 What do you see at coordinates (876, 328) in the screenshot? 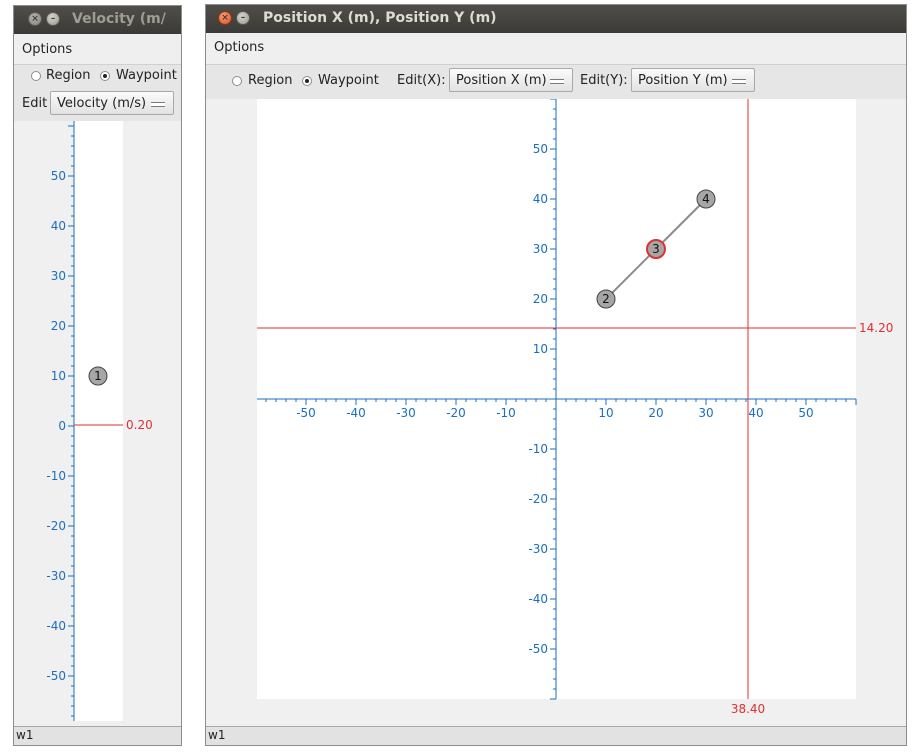
I see `cursor-y-value-label: 14.20` at bounding box center [876, 328].